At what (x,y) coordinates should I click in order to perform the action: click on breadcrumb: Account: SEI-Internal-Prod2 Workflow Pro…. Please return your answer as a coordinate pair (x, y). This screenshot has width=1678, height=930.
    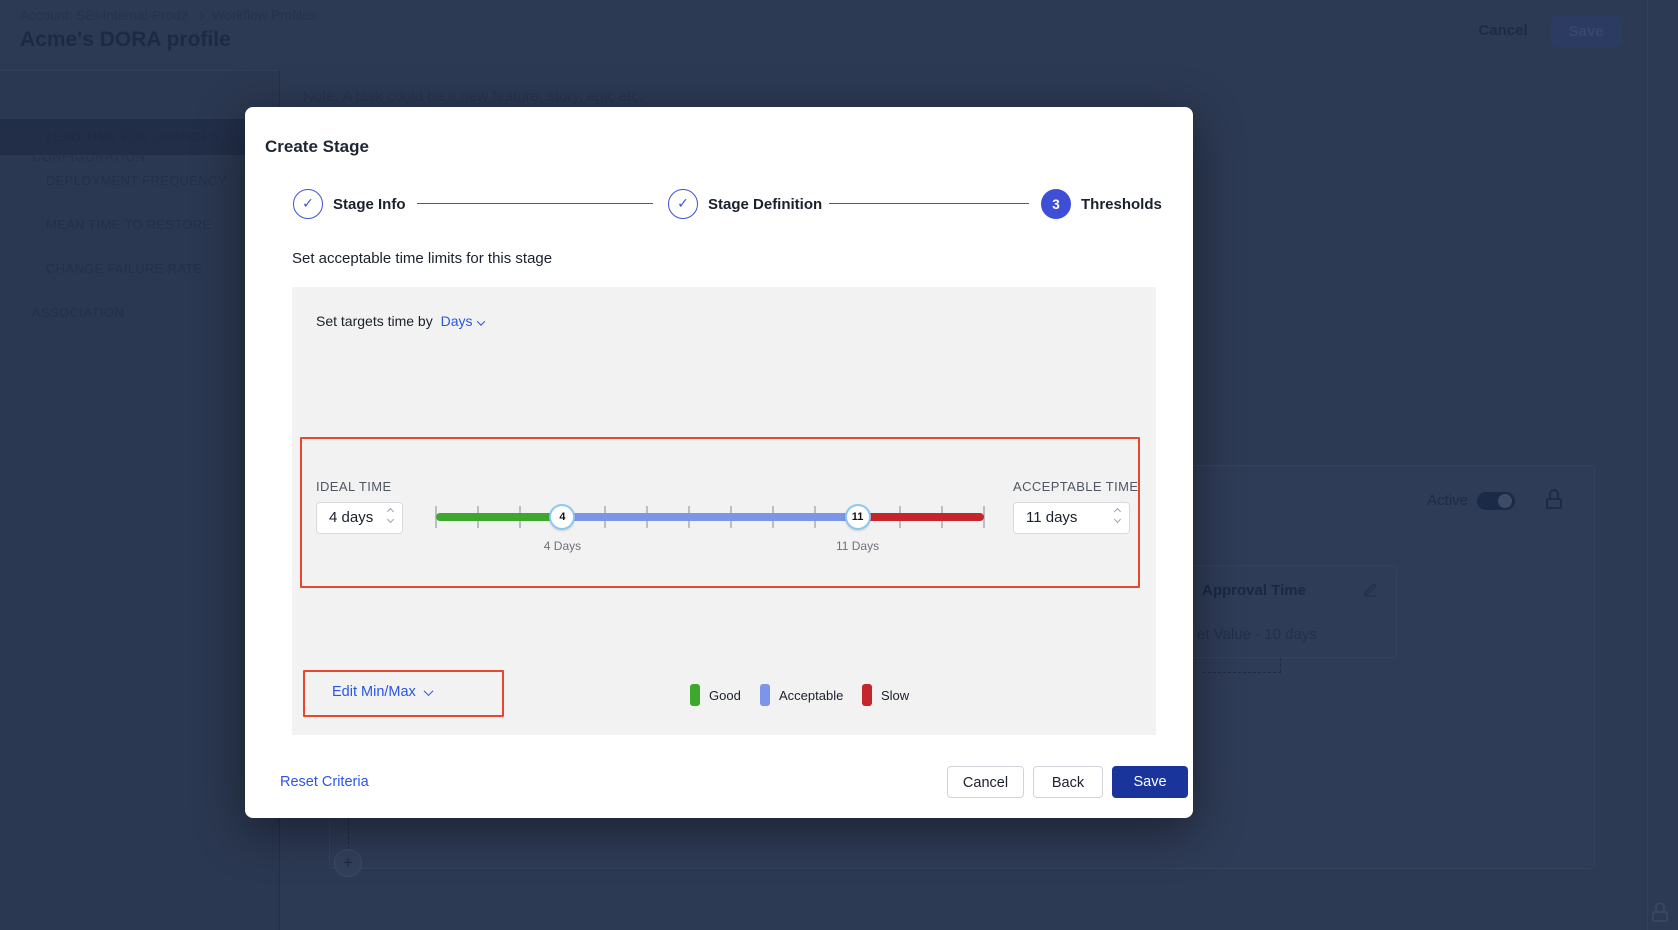
    Looking at the image, I should click on (168, 15).